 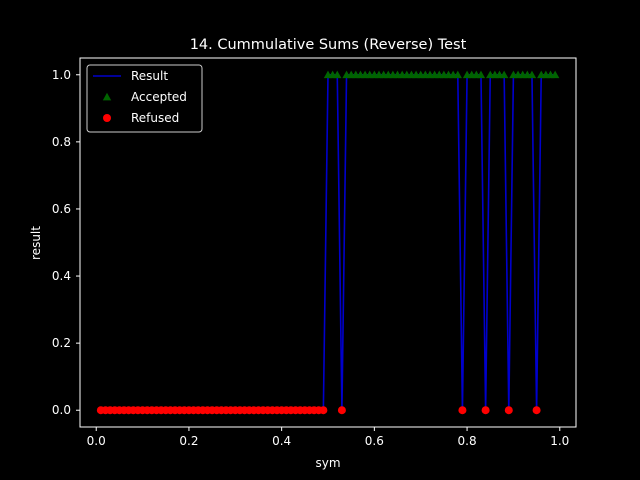 What do you see at coordinates (96, 441) in the screenshot?
I see `x-tick-label: 0.0` at bounding box center [96, 441].